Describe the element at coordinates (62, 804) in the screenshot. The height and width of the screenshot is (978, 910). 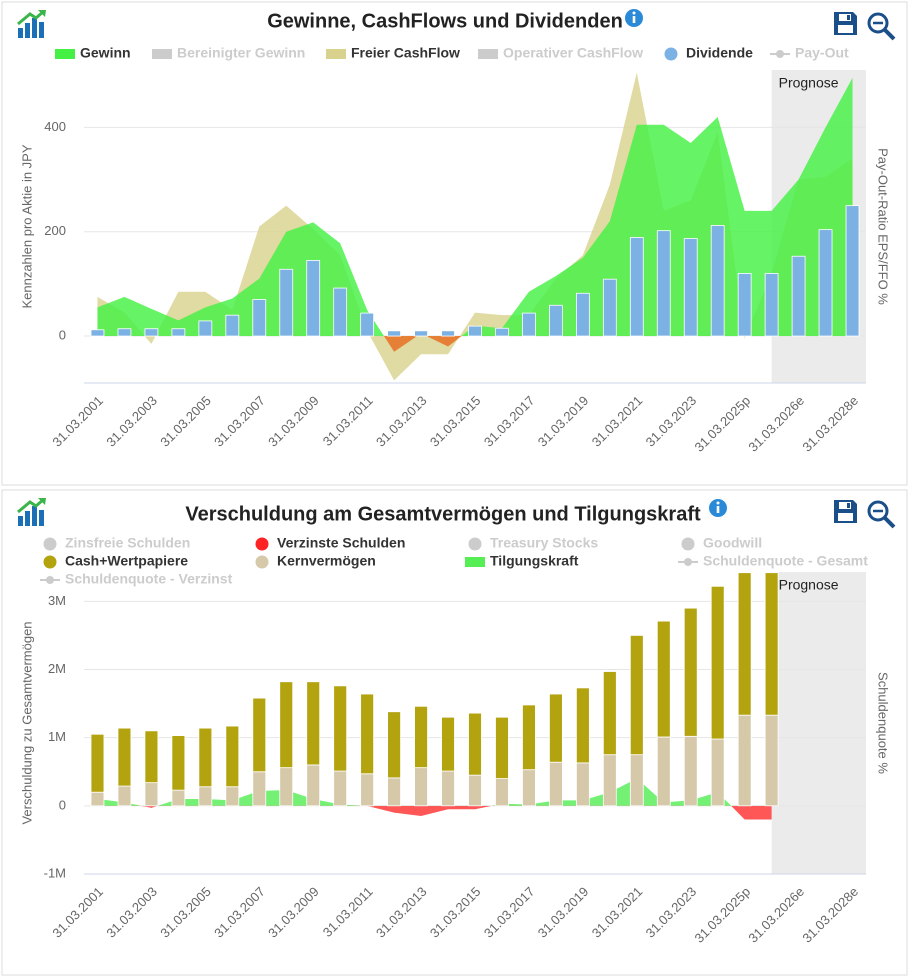
I see `y-tick-label: 0` at that location.